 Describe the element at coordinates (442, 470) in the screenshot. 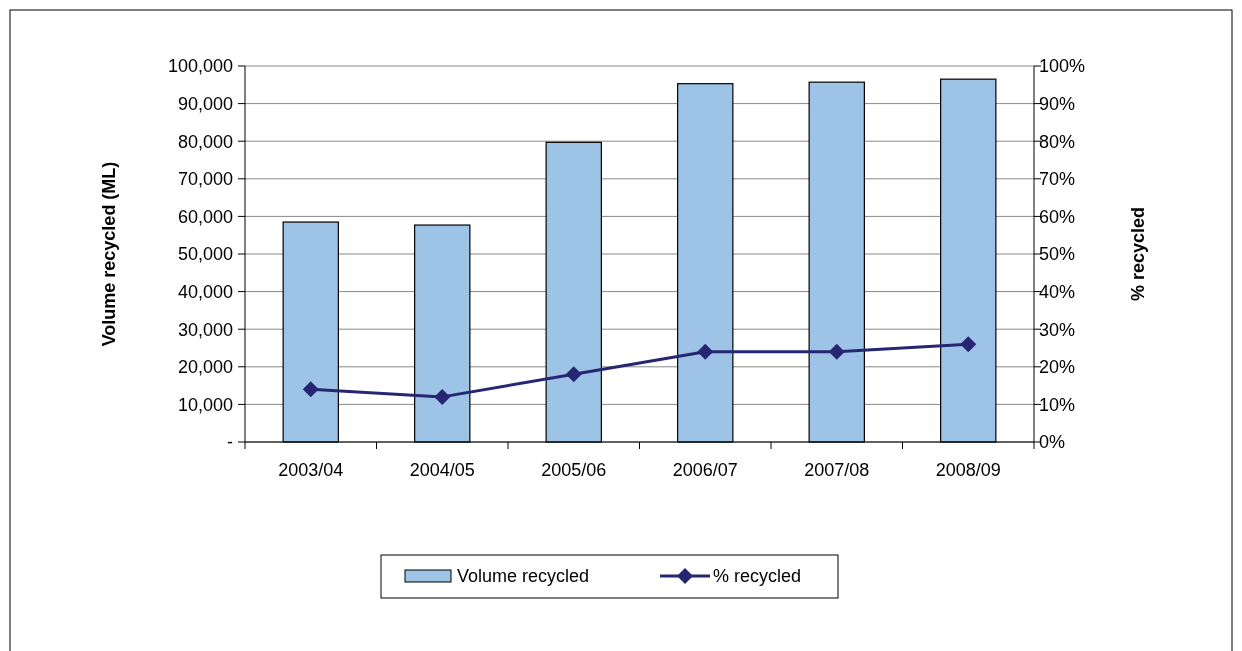

I see `x-tick-label: 2004/05` at that location.